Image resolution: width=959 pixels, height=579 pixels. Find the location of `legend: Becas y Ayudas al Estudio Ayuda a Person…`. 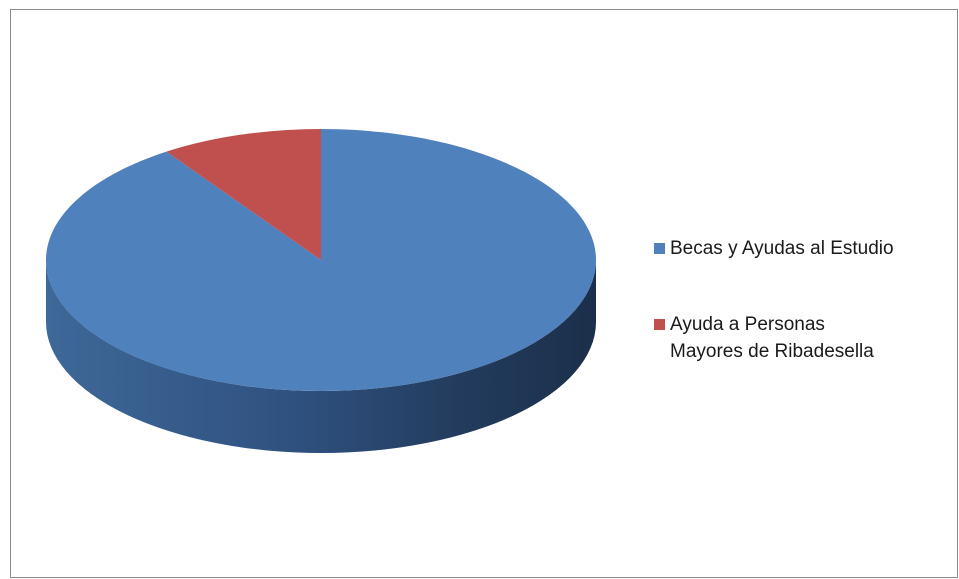

legend: Becas y Ayudas al Estudio Ayuda a Person… is located at coordinates (804, 300).